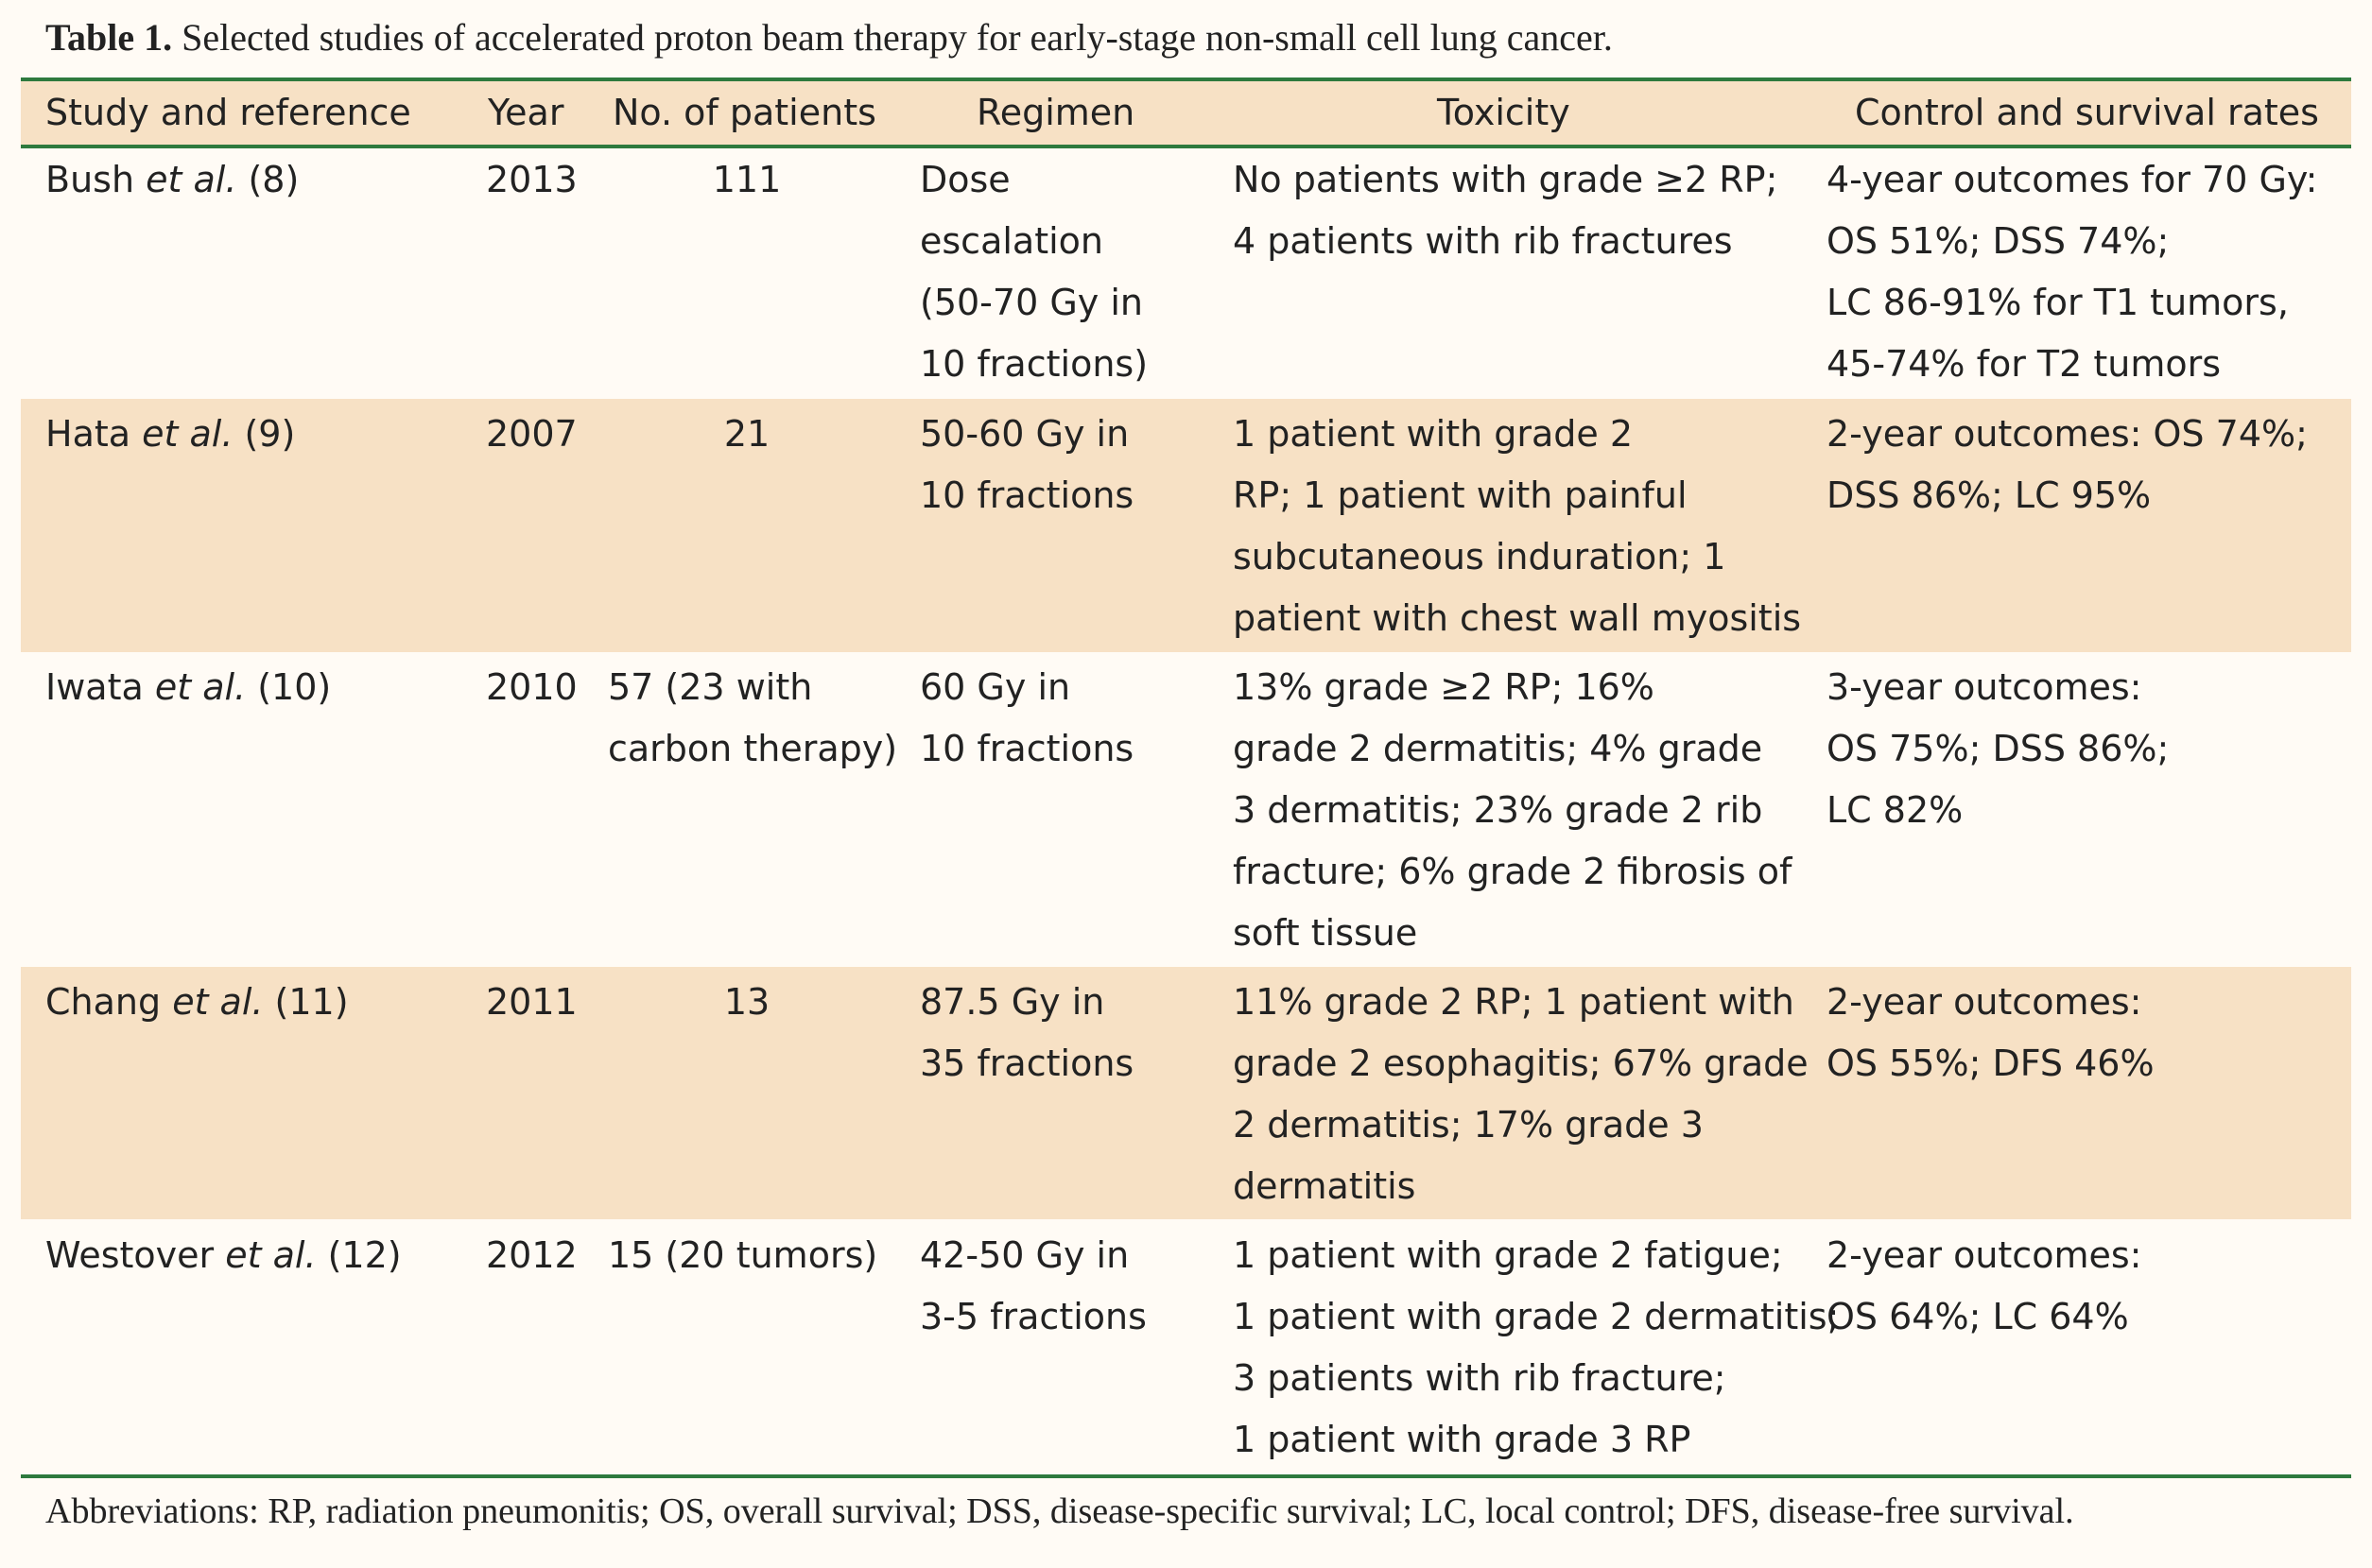 The width and height of the screenshot is (2372, 1568). I want to click on header-row, so click(1186, 113).